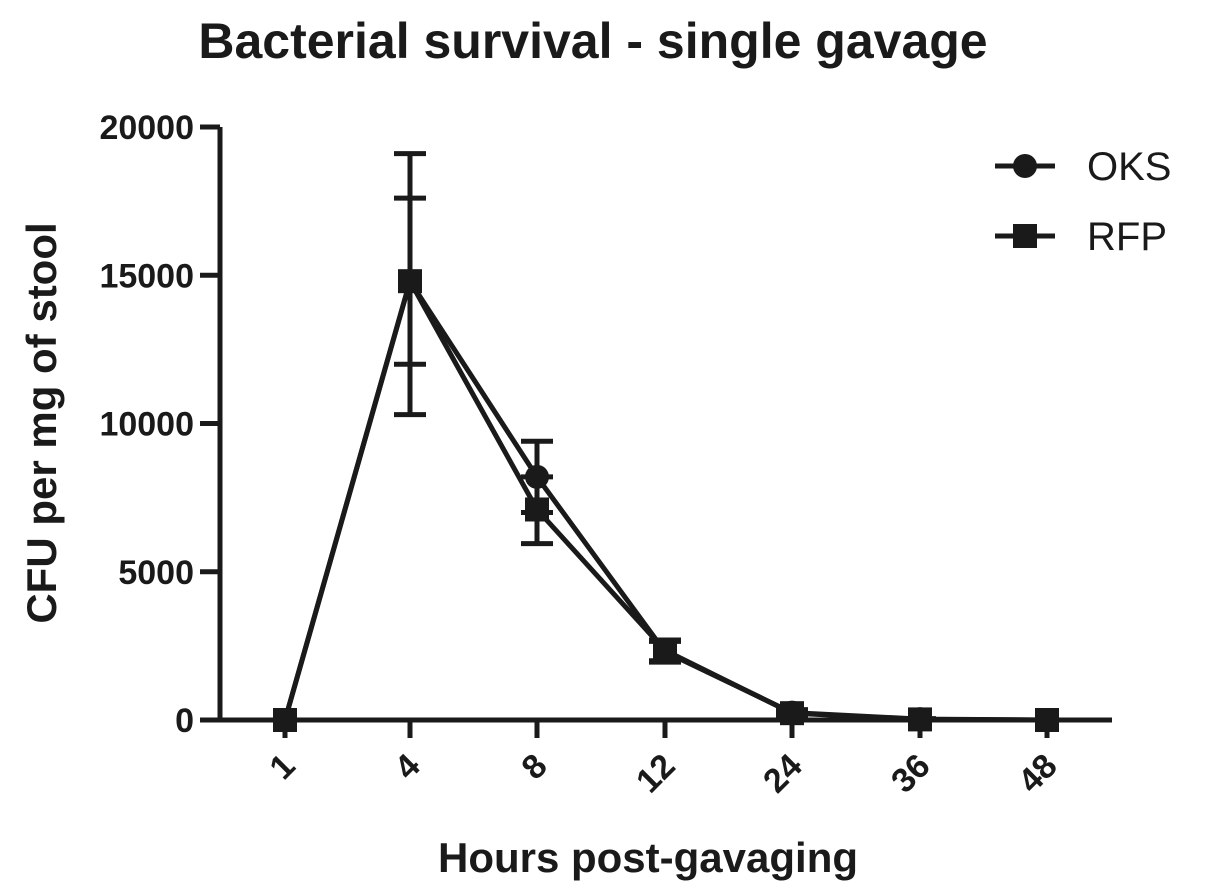 This screenshot has height=894, width=1205. I want to click on y-tick-label-10000: 10000, so click(146, 425).